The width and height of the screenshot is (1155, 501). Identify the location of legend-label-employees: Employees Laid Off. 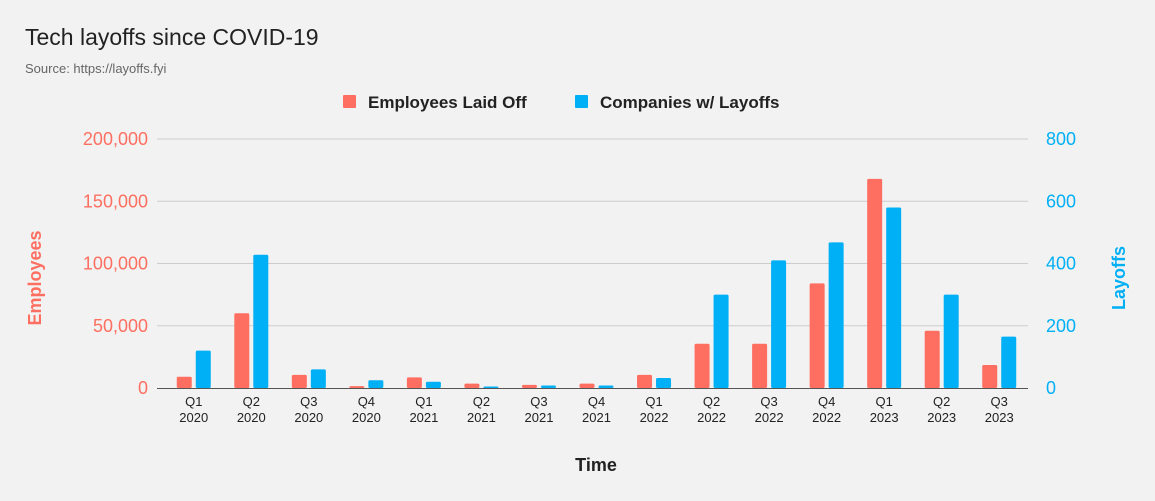
(447, 102).